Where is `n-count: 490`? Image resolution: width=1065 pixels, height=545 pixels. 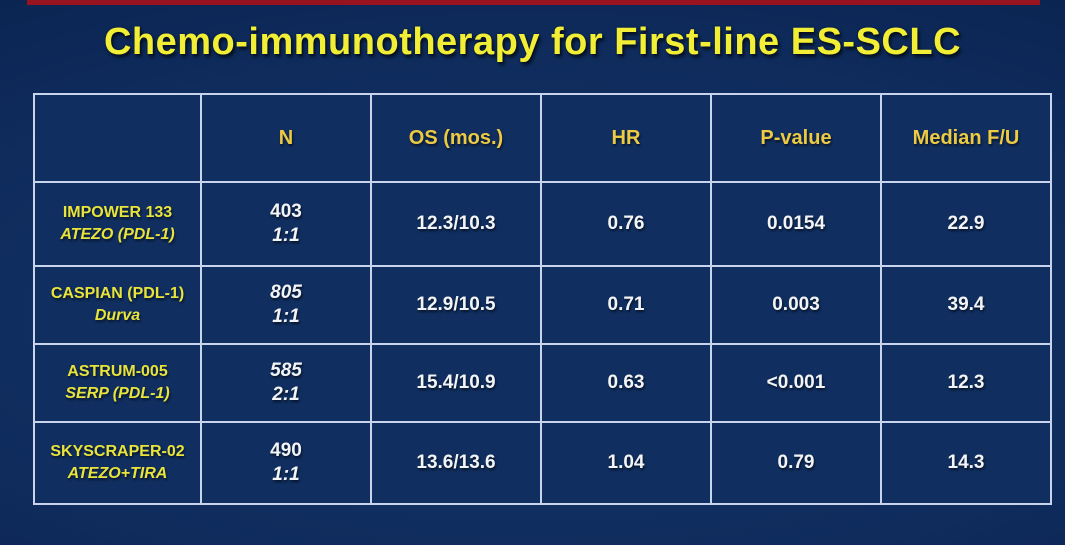 n-count: 490 is located at coordinates (286, 451).